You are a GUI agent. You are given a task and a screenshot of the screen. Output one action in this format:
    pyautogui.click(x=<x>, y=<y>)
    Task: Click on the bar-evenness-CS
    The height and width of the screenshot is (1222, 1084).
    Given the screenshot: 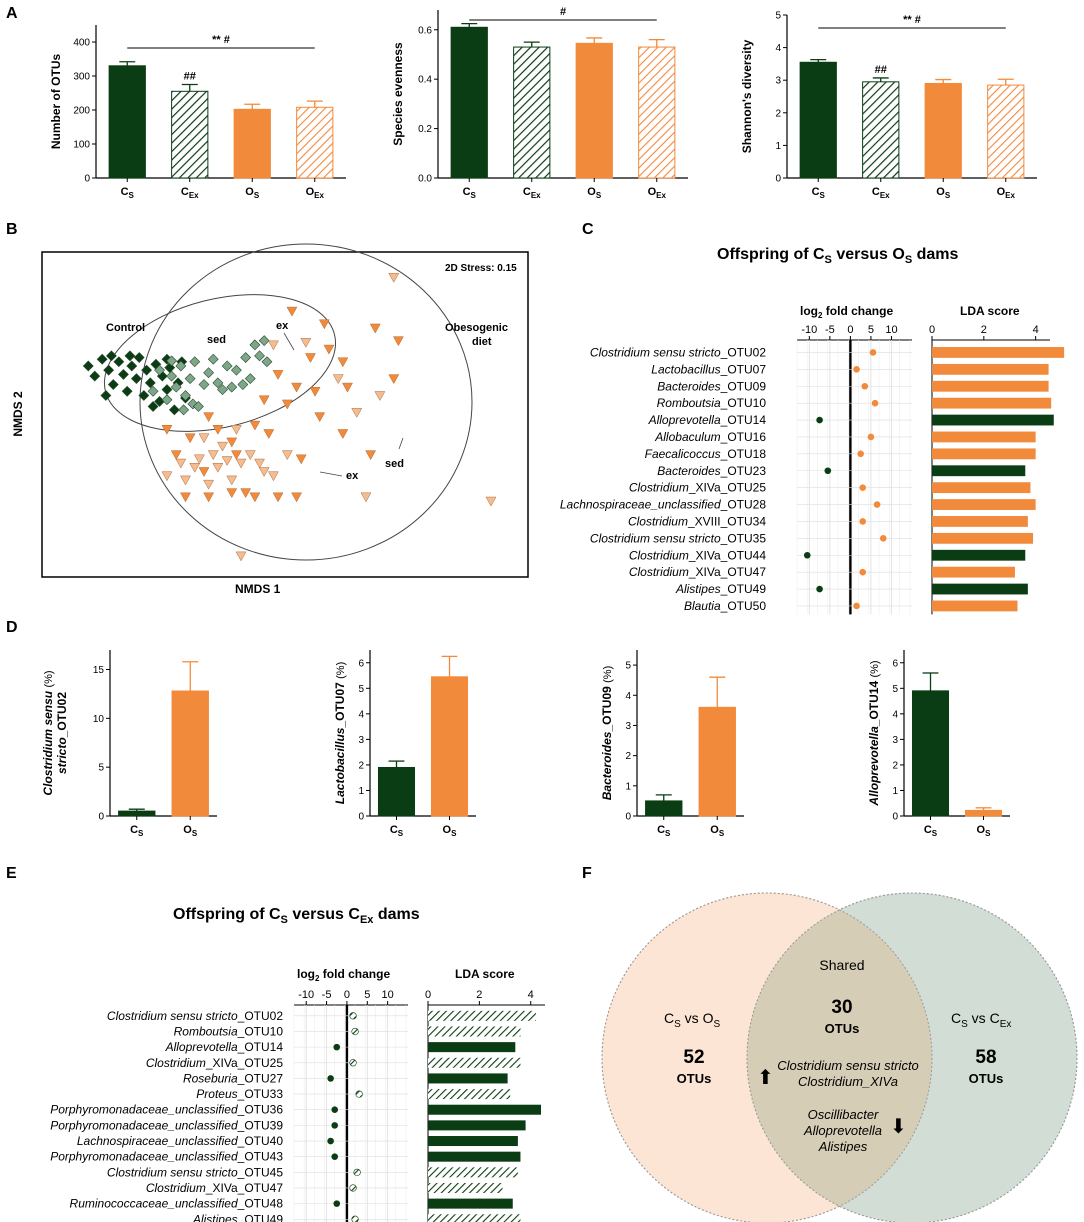 What is the action you would take?
    pyautogui.click(x=469, y=102)
    